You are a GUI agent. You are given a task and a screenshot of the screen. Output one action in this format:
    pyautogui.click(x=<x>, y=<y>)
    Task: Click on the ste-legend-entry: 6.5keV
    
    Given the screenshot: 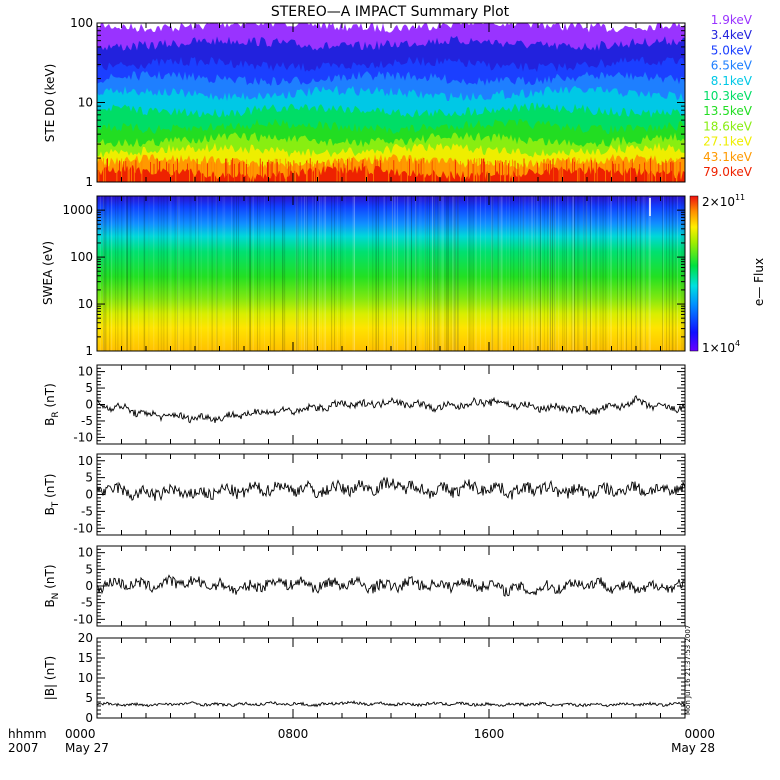 What is the action you would take?
    pyautogui.click(x=732, y=66)
    